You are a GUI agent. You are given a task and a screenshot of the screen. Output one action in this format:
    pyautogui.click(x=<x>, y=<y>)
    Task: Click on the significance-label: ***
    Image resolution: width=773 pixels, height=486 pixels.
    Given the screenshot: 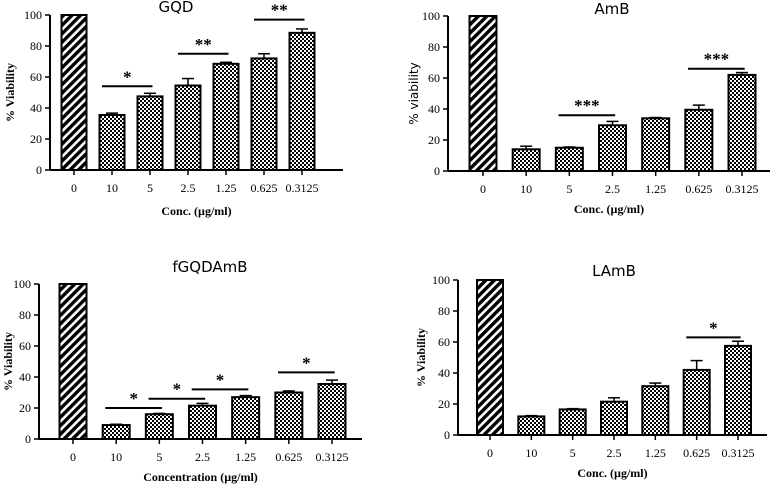 What is the action you would take?
    pyautogui.click(x=587, y=105)
    